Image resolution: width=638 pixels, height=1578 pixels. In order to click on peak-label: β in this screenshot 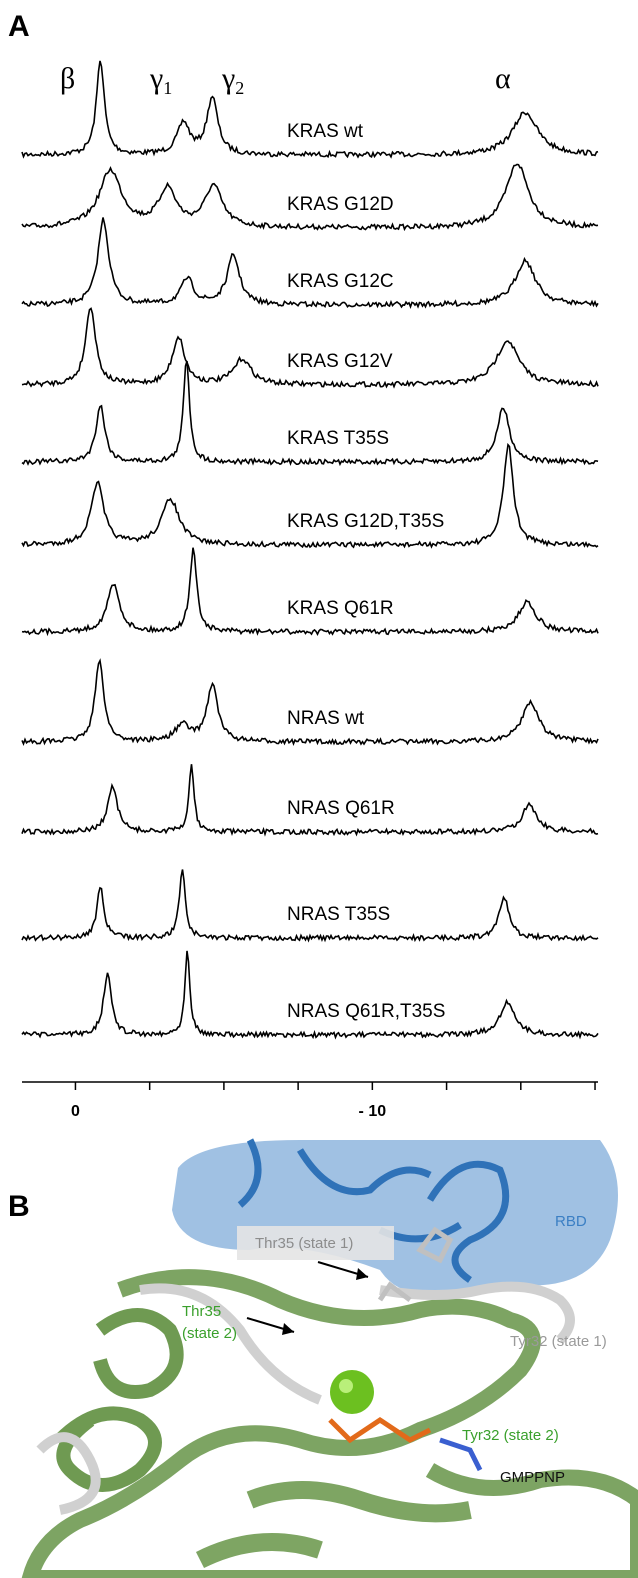, I will do `click(67, 78)`.